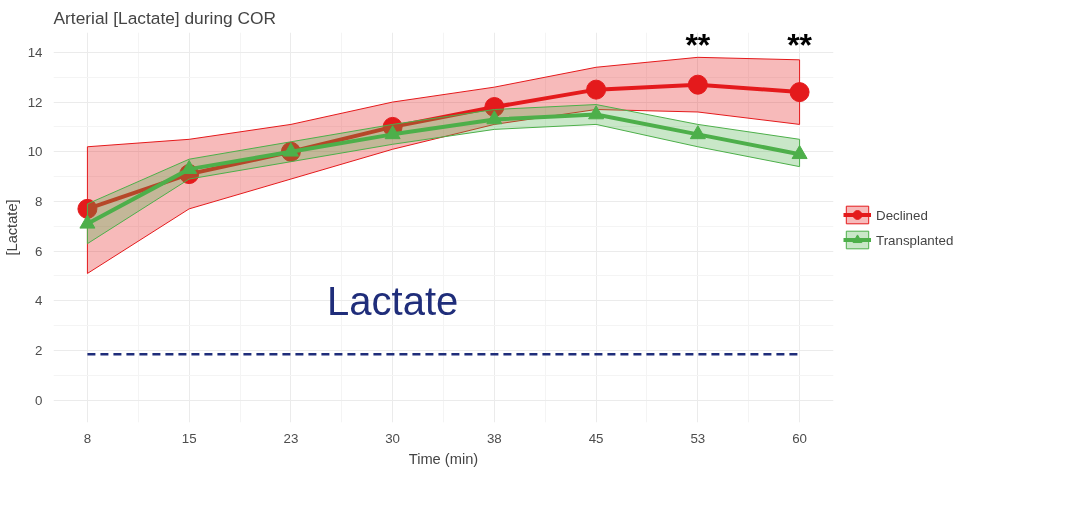 The image size is (1083, 524). Describe the element at coordinates (87, 438) in the screenshot. I see `x-tick-label: 8` at that location.